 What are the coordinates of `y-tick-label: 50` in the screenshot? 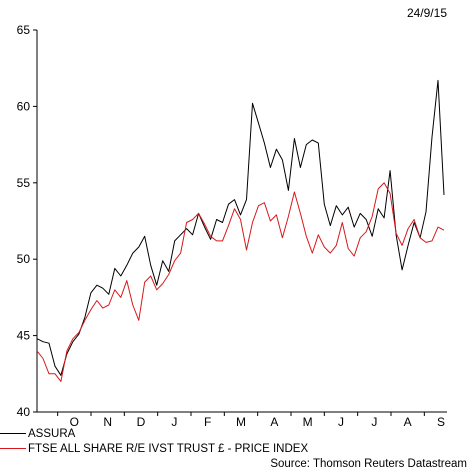 It's located at (24, 259).